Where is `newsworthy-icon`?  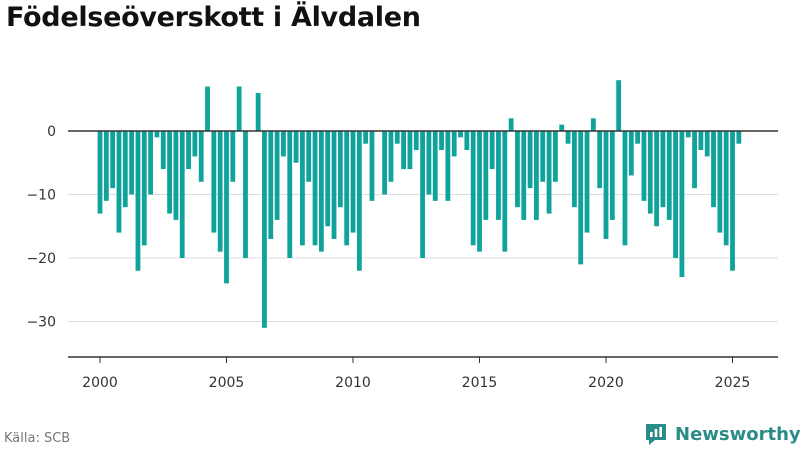
newsworthy-icon is located at coordinates (656, 434).